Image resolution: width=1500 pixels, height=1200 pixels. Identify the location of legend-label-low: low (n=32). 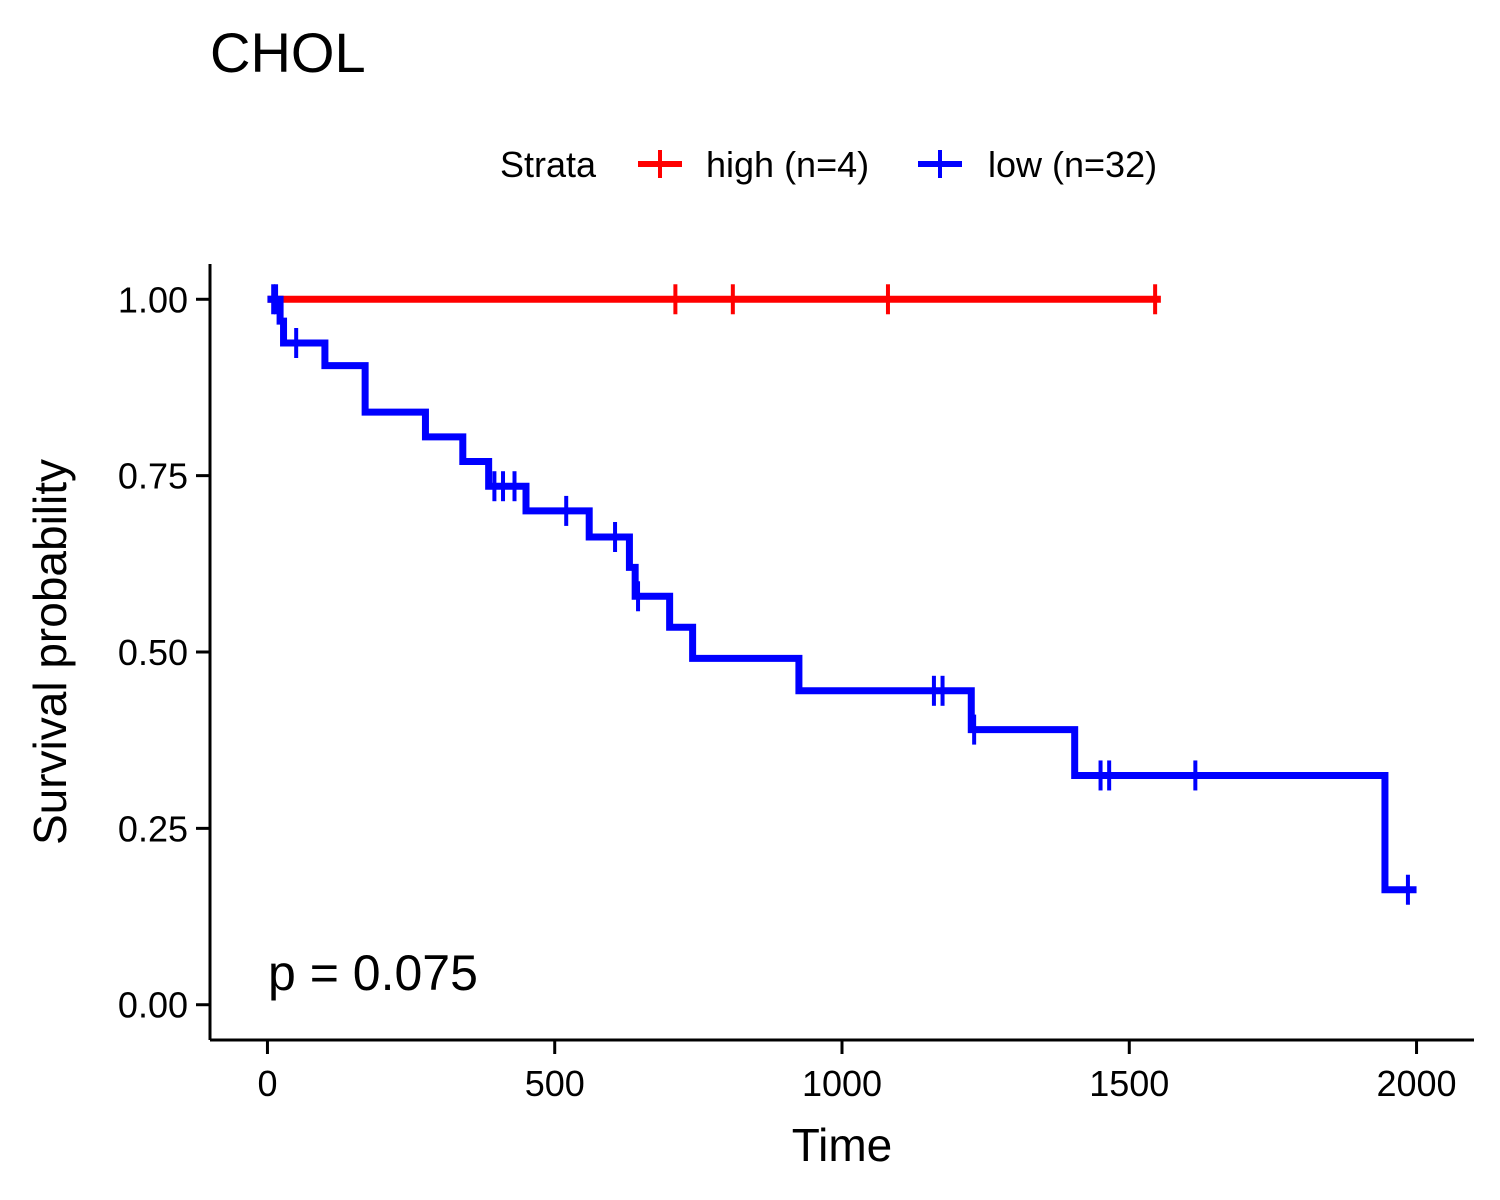
(1072, 164).